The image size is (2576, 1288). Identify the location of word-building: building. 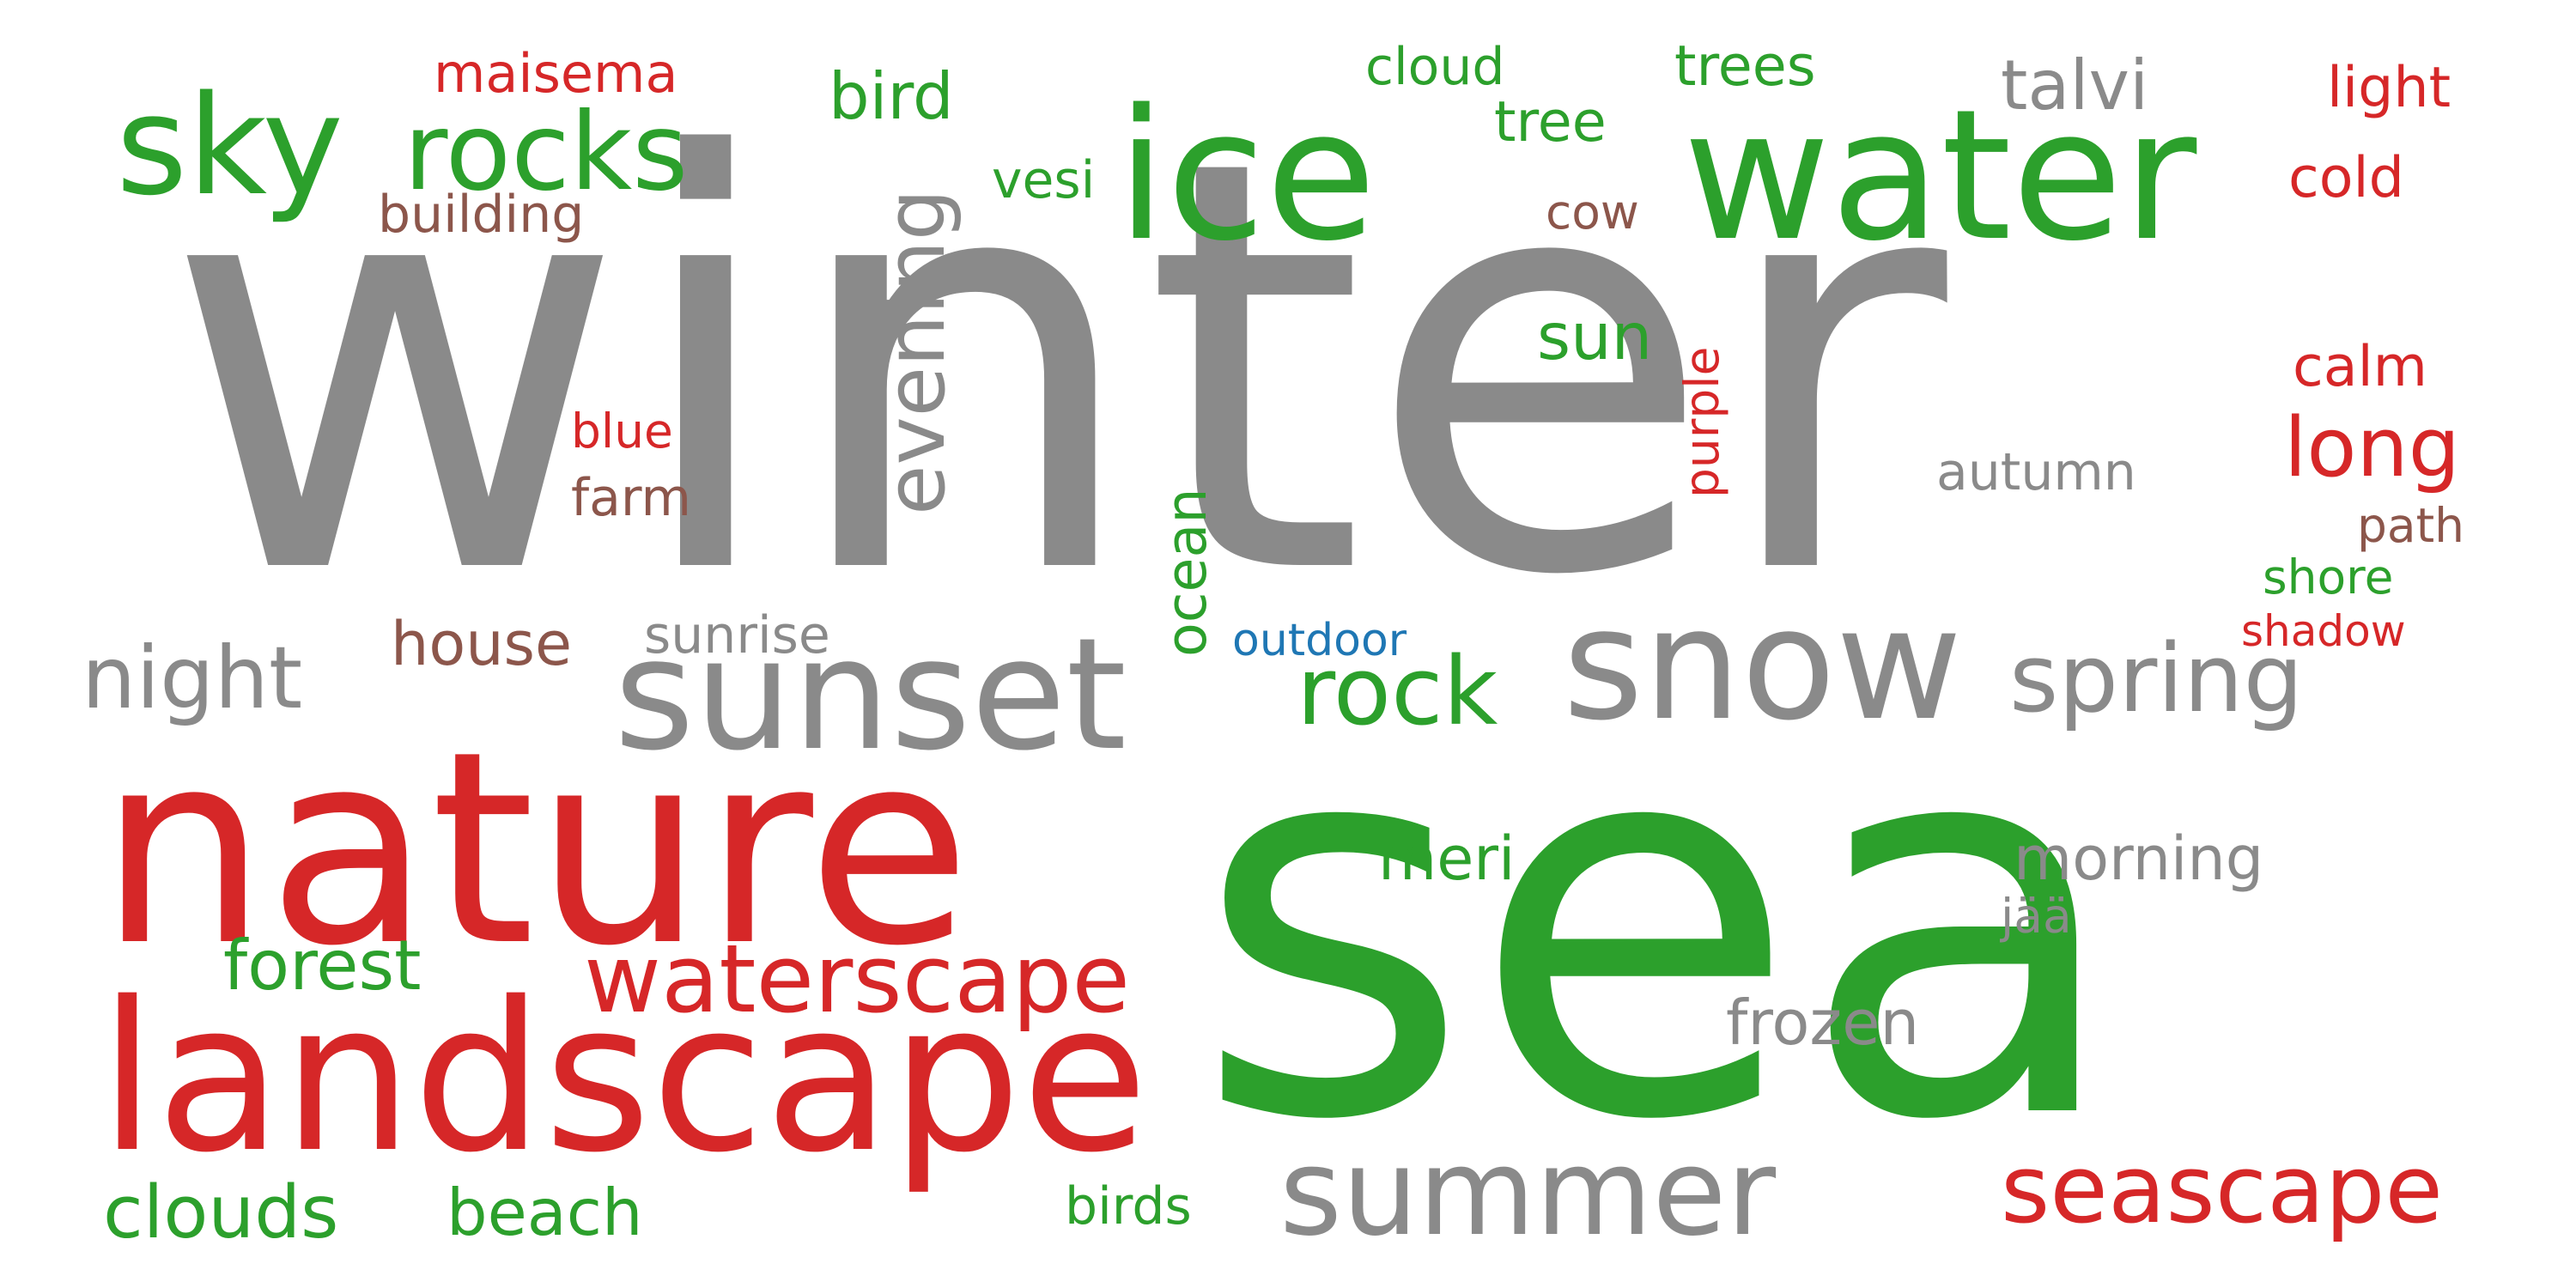
(481, 215).